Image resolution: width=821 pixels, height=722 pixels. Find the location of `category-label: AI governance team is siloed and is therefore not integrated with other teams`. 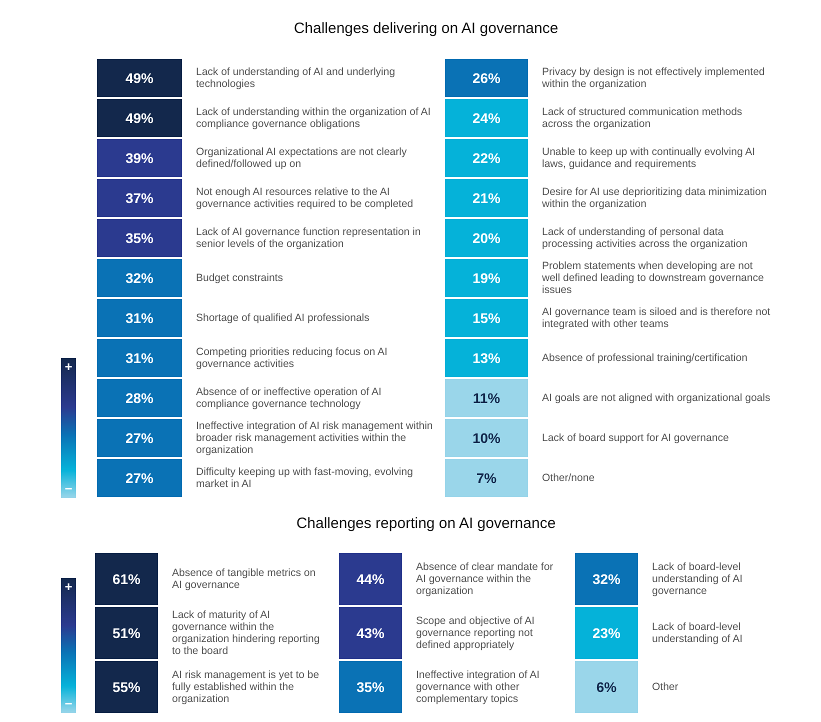

category-label: AI governance team is siloed and is therefore not integrated with other teams is located at coordinates (657, 318).